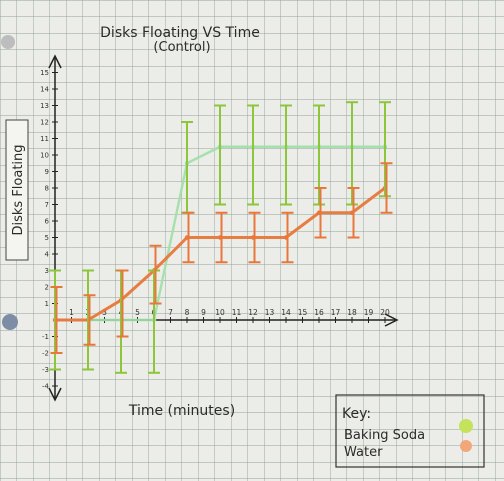  Describe the element at coordinates (44, 73) in the screenshot. I see `y-tick-label: 15` at that location.